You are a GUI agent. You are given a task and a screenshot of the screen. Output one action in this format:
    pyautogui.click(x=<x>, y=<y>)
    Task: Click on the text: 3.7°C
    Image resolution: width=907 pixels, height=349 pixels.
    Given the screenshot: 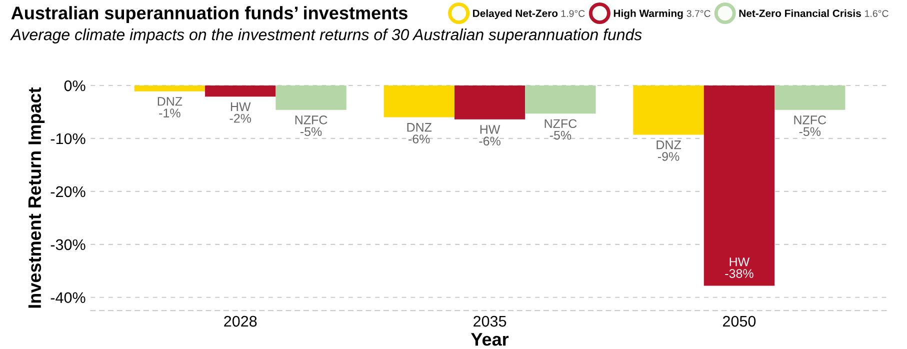 What is the action you would take?
    pyautogui.click(x=698, y=13)
    